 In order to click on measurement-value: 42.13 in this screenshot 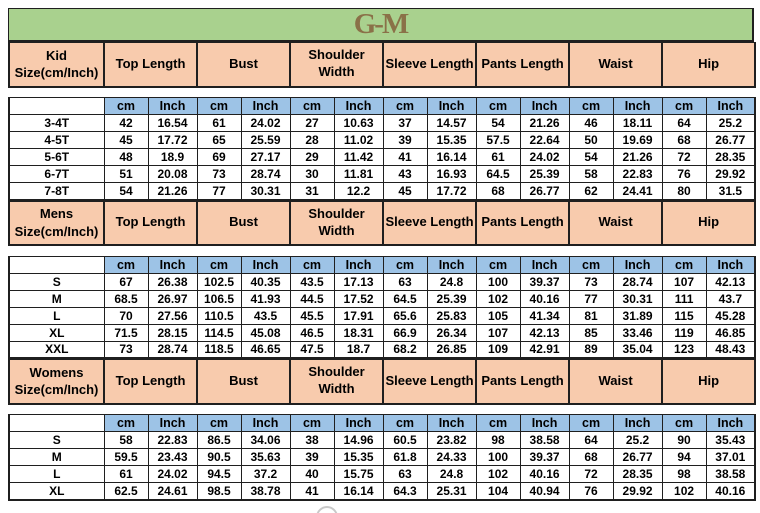, I will do `click(544, 332)`.